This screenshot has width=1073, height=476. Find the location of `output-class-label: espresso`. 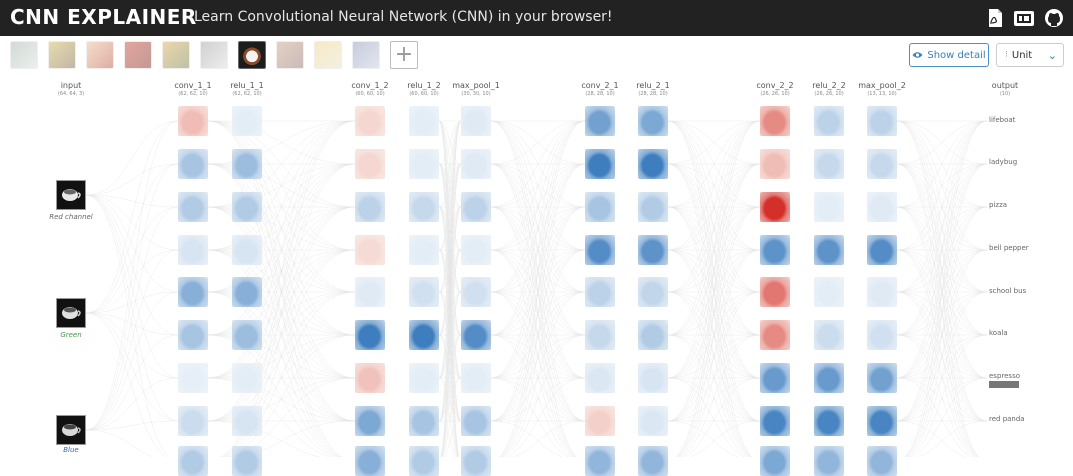

output-class-label: espresso is located at coordinates (1005, 376).